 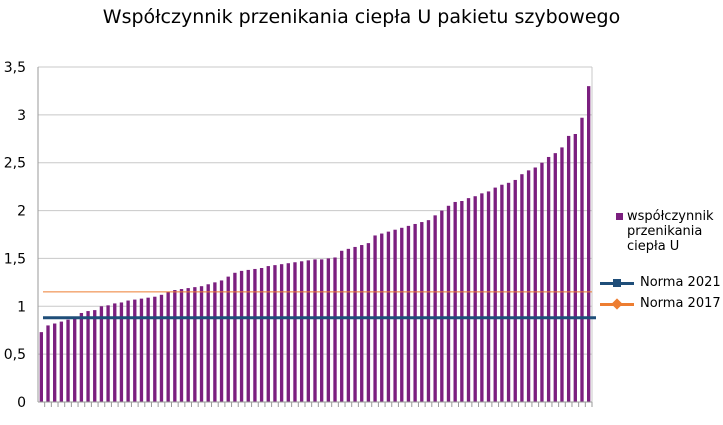 I want to click on legend-bar-swatch, so click(x=619, y=216).